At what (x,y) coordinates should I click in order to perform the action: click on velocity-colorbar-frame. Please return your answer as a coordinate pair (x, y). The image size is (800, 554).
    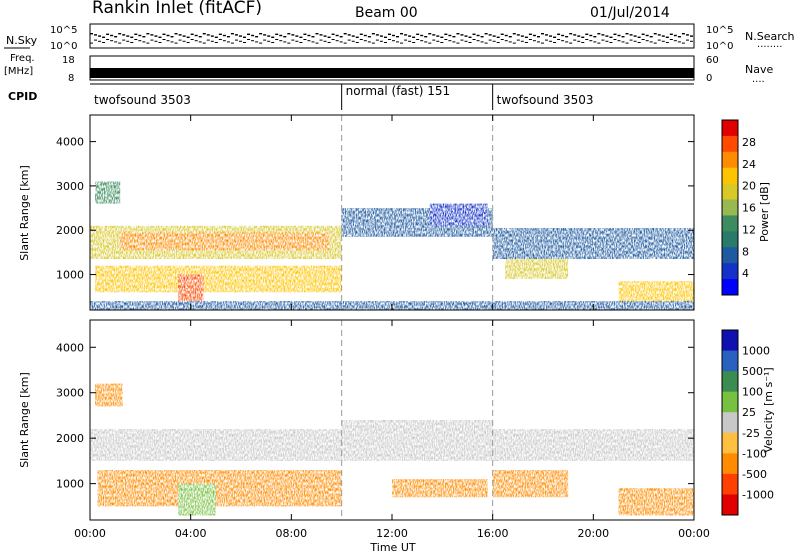
    Looking at the image, I should click on (730, 422).